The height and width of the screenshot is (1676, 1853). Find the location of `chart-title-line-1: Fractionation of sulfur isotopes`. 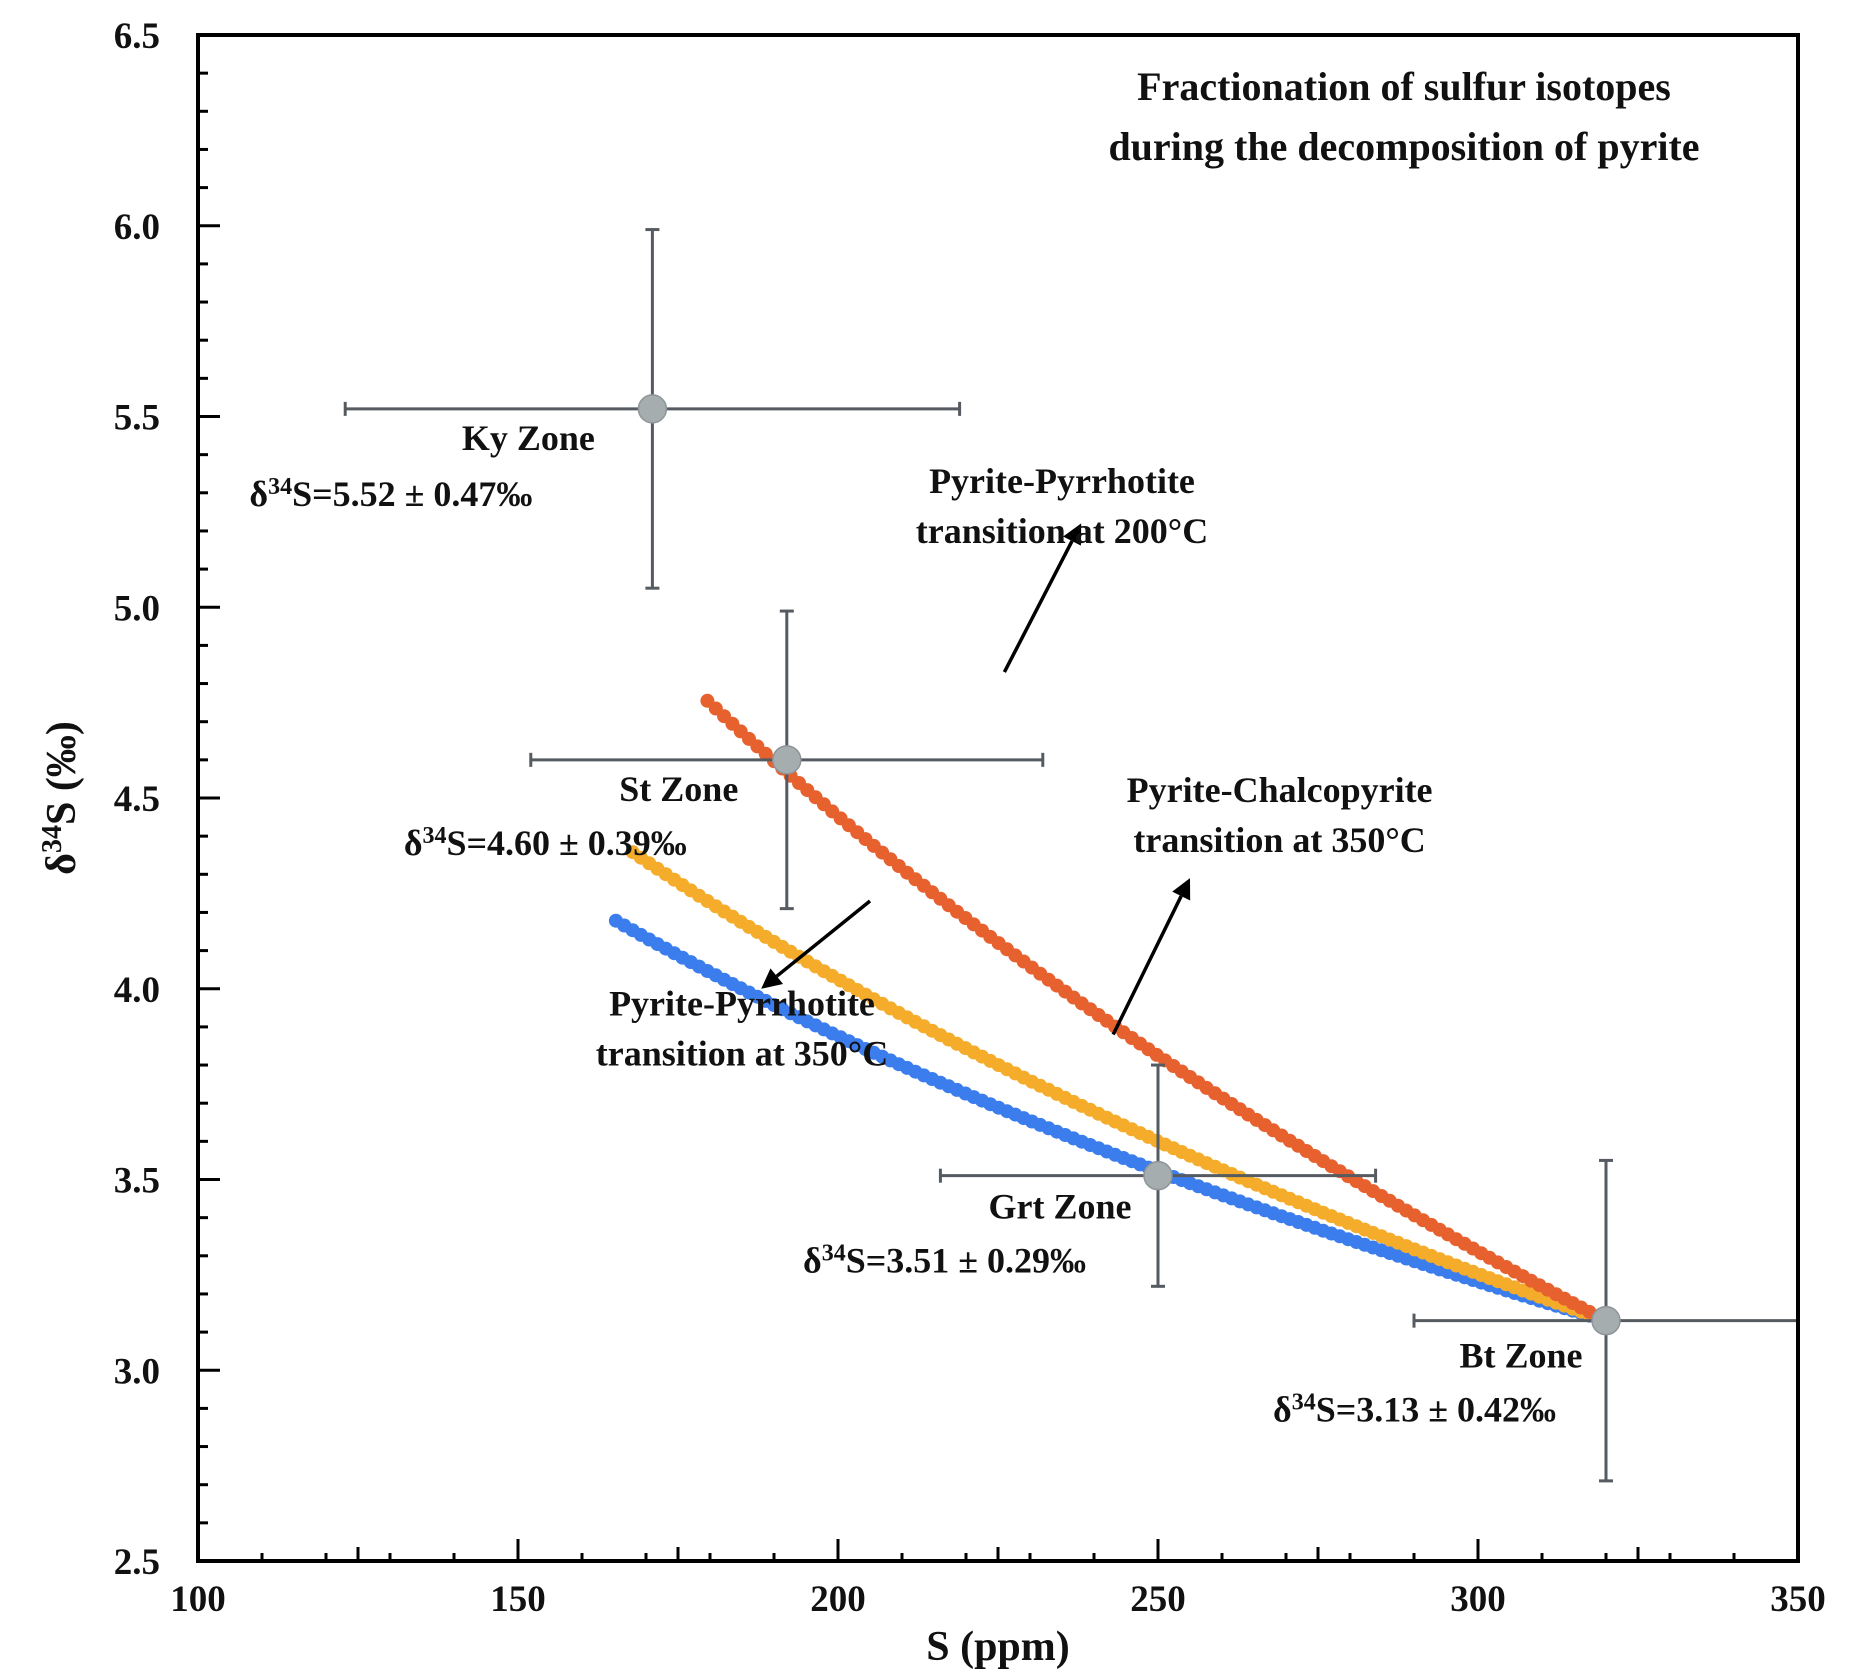

chart-title-line-1: Fractionation of sulfur isotopes is located at coordinates (1404, 86).